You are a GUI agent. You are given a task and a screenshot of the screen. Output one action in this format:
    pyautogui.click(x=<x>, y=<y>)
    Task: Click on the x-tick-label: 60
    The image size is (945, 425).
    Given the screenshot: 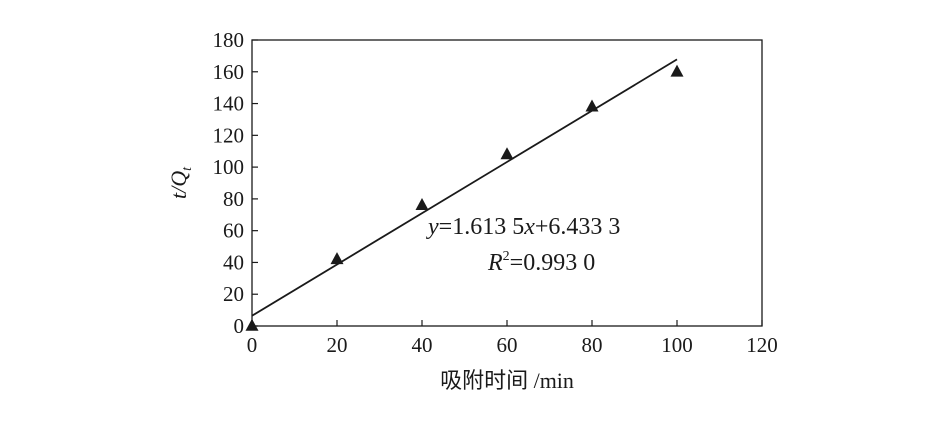 What is the action you would take?
    pyautogui.click(x=507, y=345)
    